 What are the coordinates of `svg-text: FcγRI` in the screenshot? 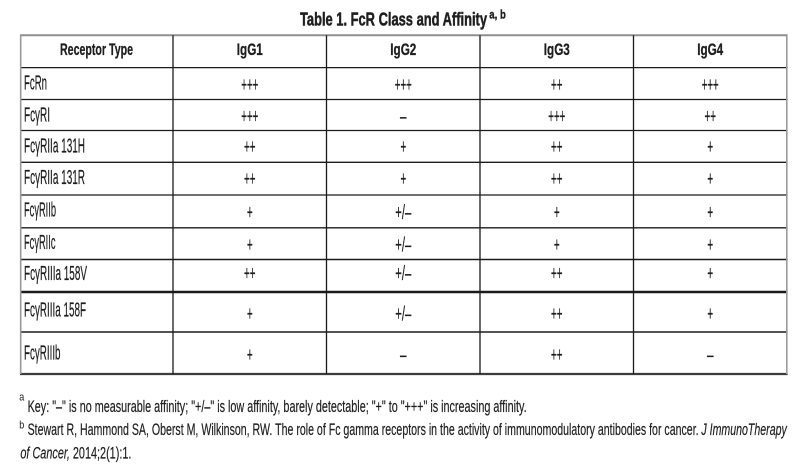 It's located at (37, 114).